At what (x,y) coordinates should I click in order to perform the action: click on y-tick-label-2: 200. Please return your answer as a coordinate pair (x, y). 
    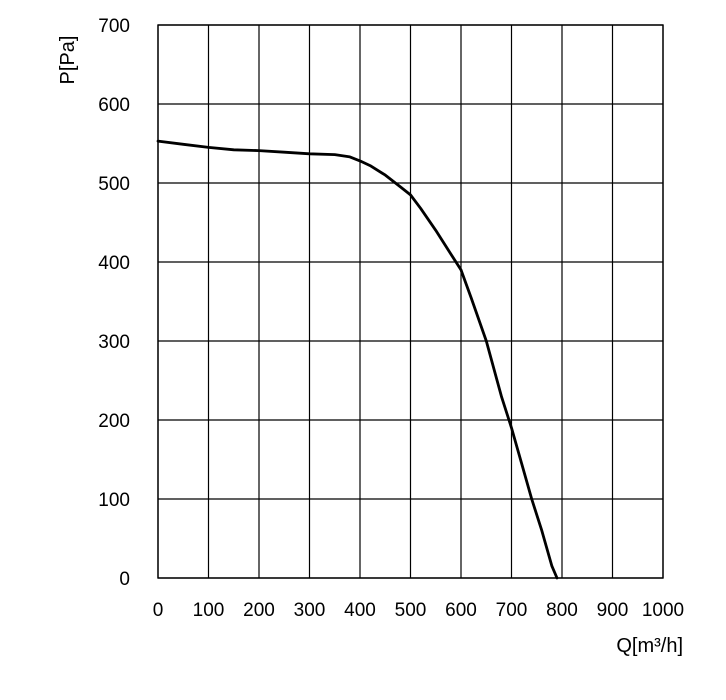
    Looking at the image, I should click on (114, 421).